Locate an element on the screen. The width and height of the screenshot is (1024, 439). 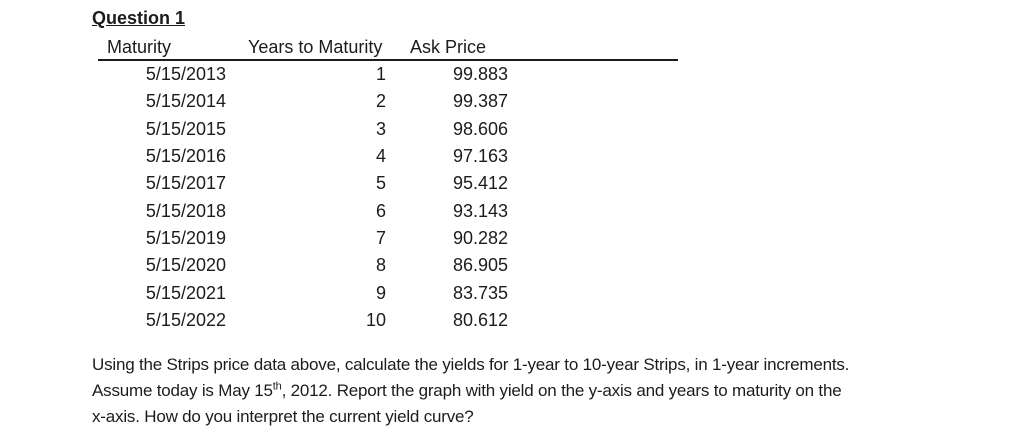
ask-price-cell: 99.387 is located at coordinates (481, 101).